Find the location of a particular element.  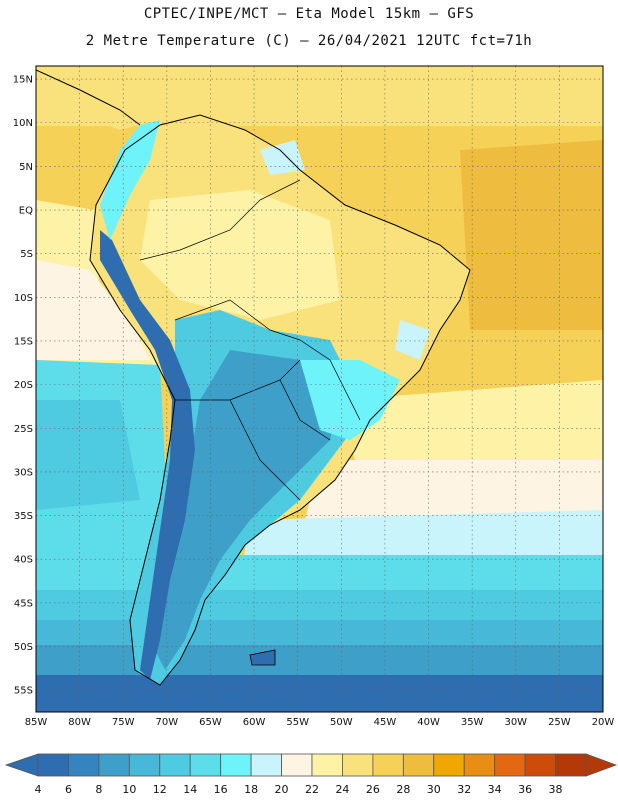

colorbar-label: 8 is located at coordinates (98, 789).